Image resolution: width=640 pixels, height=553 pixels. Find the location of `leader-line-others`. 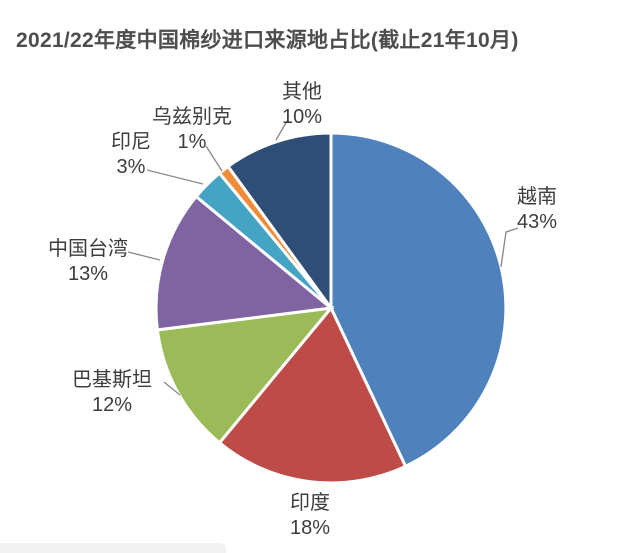

leader-line-others is located at coordinates (281, 130).